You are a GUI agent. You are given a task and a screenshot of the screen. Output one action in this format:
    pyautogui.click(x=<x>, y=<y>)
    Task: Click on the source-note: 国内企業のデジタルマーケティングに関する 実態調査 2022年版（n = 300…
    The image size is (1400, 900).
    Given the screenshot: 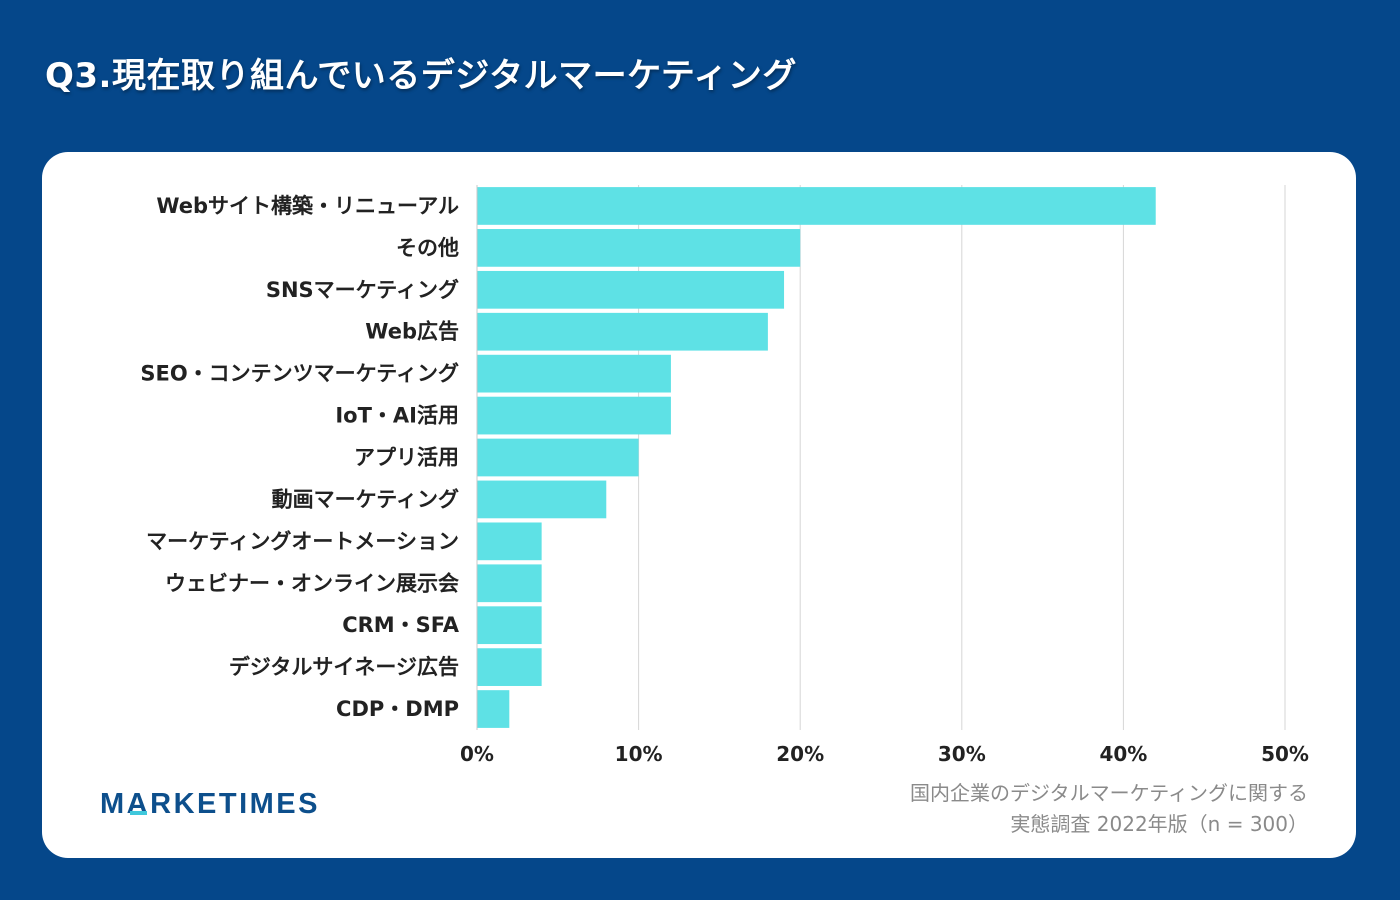 What is the action you would take?
    pyautogui.click(x=1109, y=809)
    